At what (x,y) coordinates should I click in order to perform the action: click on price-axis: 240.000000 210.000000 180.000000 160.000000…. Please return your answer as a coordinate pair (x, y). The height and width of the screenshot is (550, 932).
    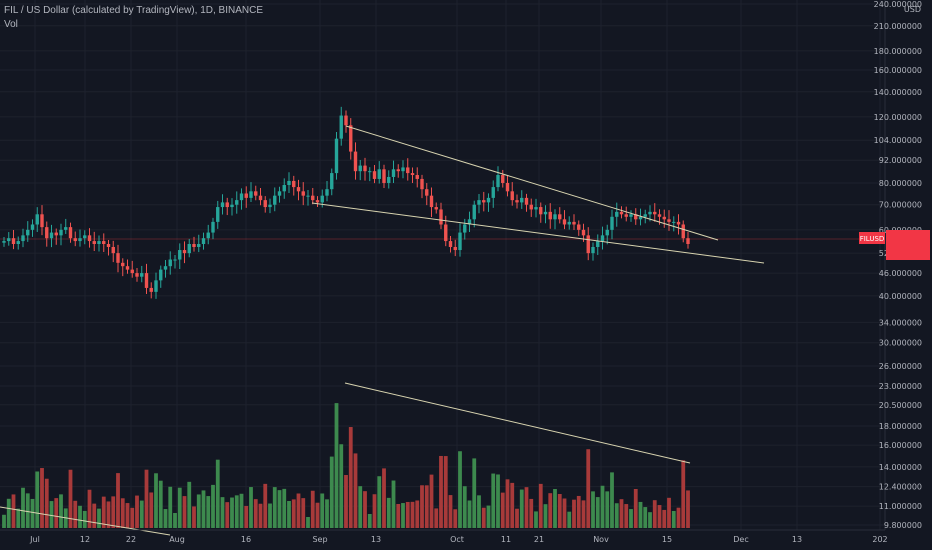
    Looking at the image, I should click on (898, 265).